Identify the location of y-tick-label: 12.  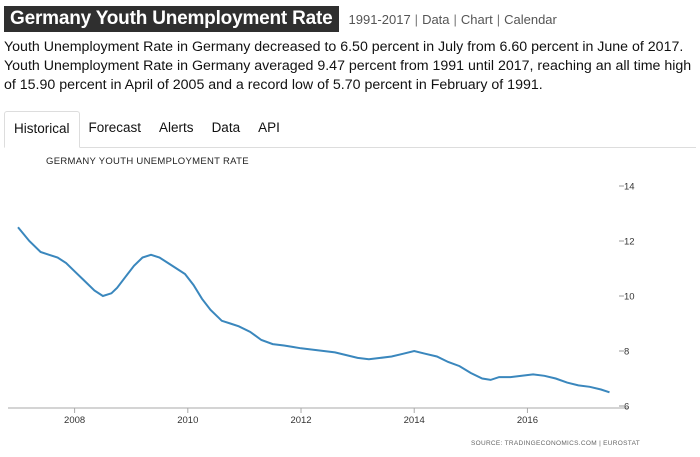
(629, 242).